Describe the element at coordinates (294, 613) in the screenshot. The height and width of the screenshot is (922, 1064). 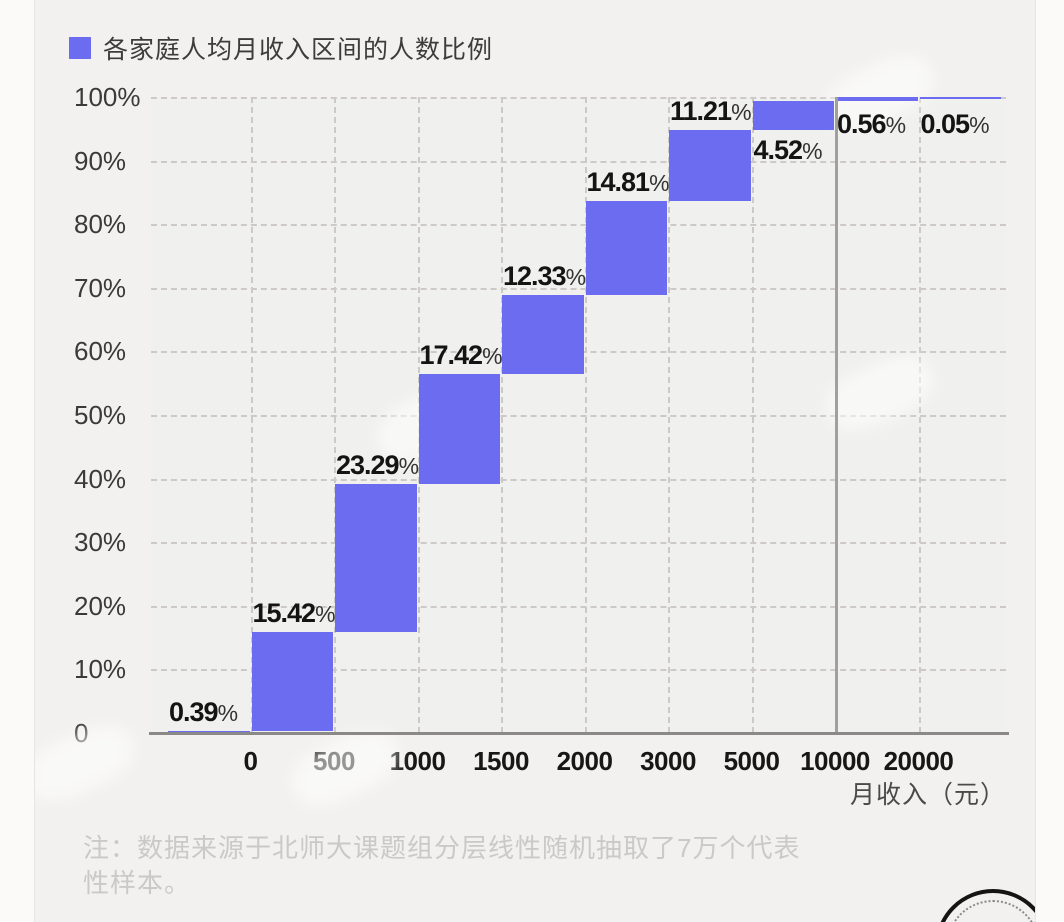
I see `bar-value-label: 15.42%` at that location.